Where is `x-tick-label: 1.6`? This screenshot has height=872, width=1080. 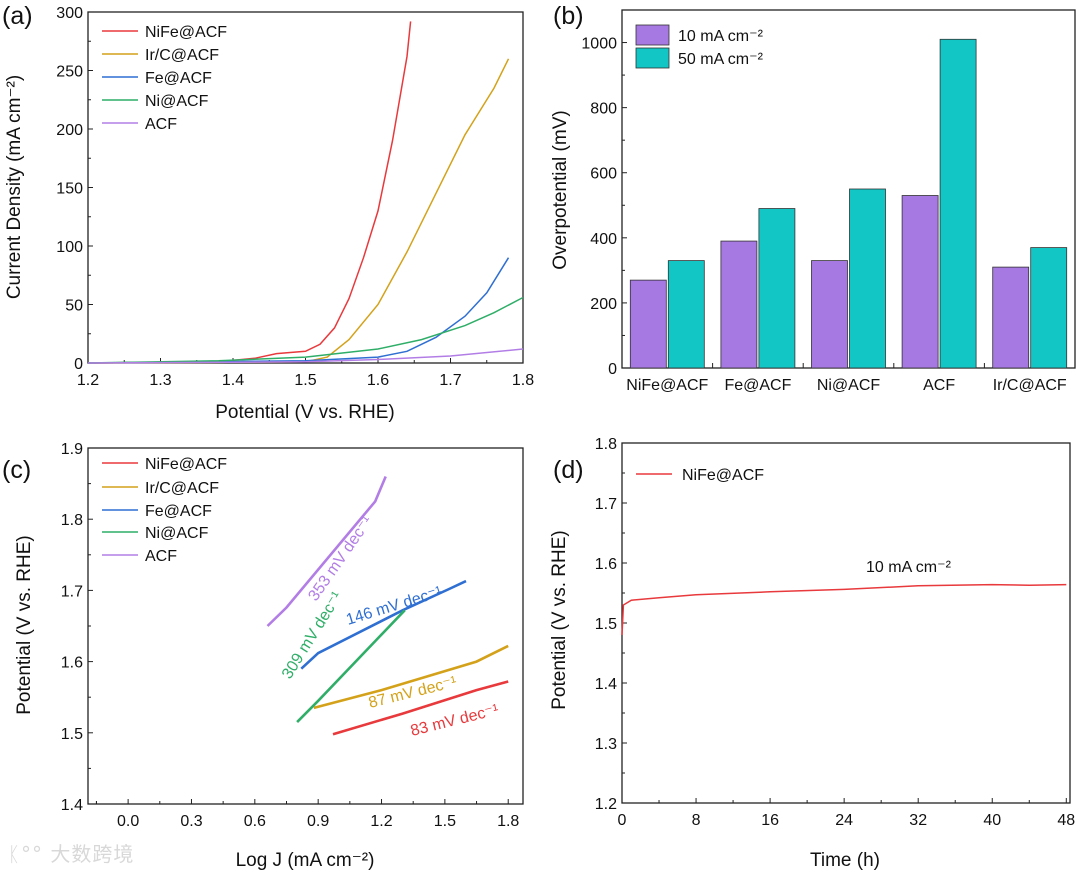
x-tick-label: 1.6 is located at coordinates (378, 380).